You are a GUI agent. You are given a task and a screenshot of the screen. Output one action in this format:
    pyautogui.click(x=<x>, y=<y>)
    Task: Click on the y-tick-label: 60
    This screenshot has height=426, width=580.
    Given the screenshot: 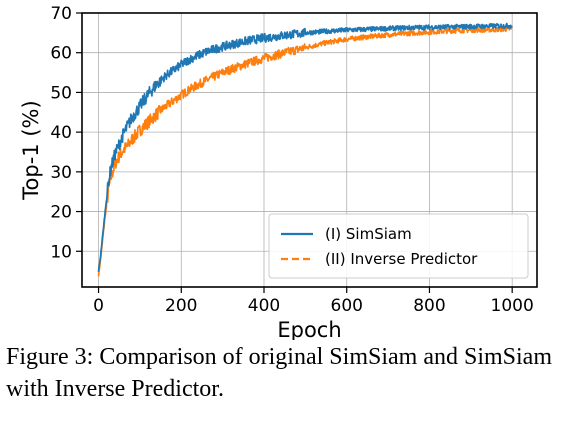 What is the action you would take?
    pyautogui.click(x=61, y=54)
    